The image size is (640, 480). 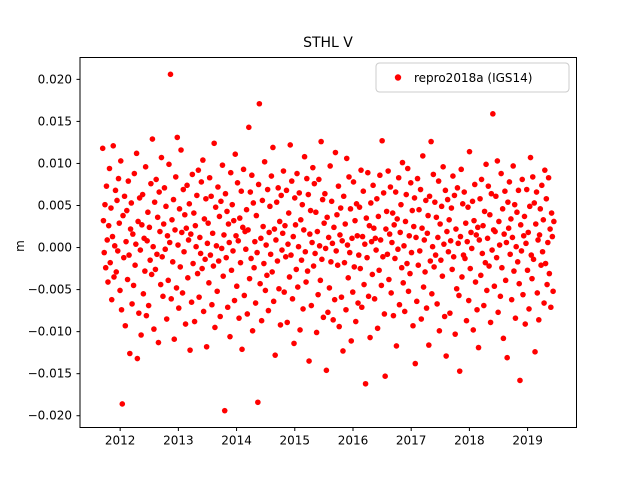 I want to click on legend-box, so click(x=472, y=77).